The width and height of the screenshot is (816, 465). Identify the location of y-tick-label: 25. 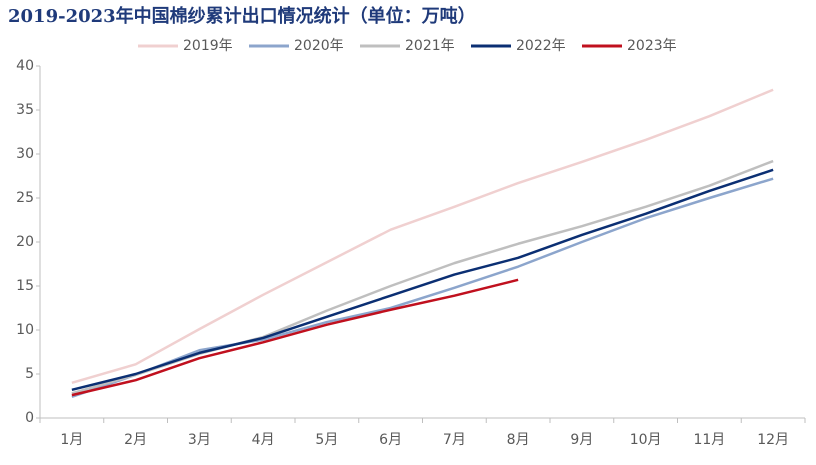
(25, 198).